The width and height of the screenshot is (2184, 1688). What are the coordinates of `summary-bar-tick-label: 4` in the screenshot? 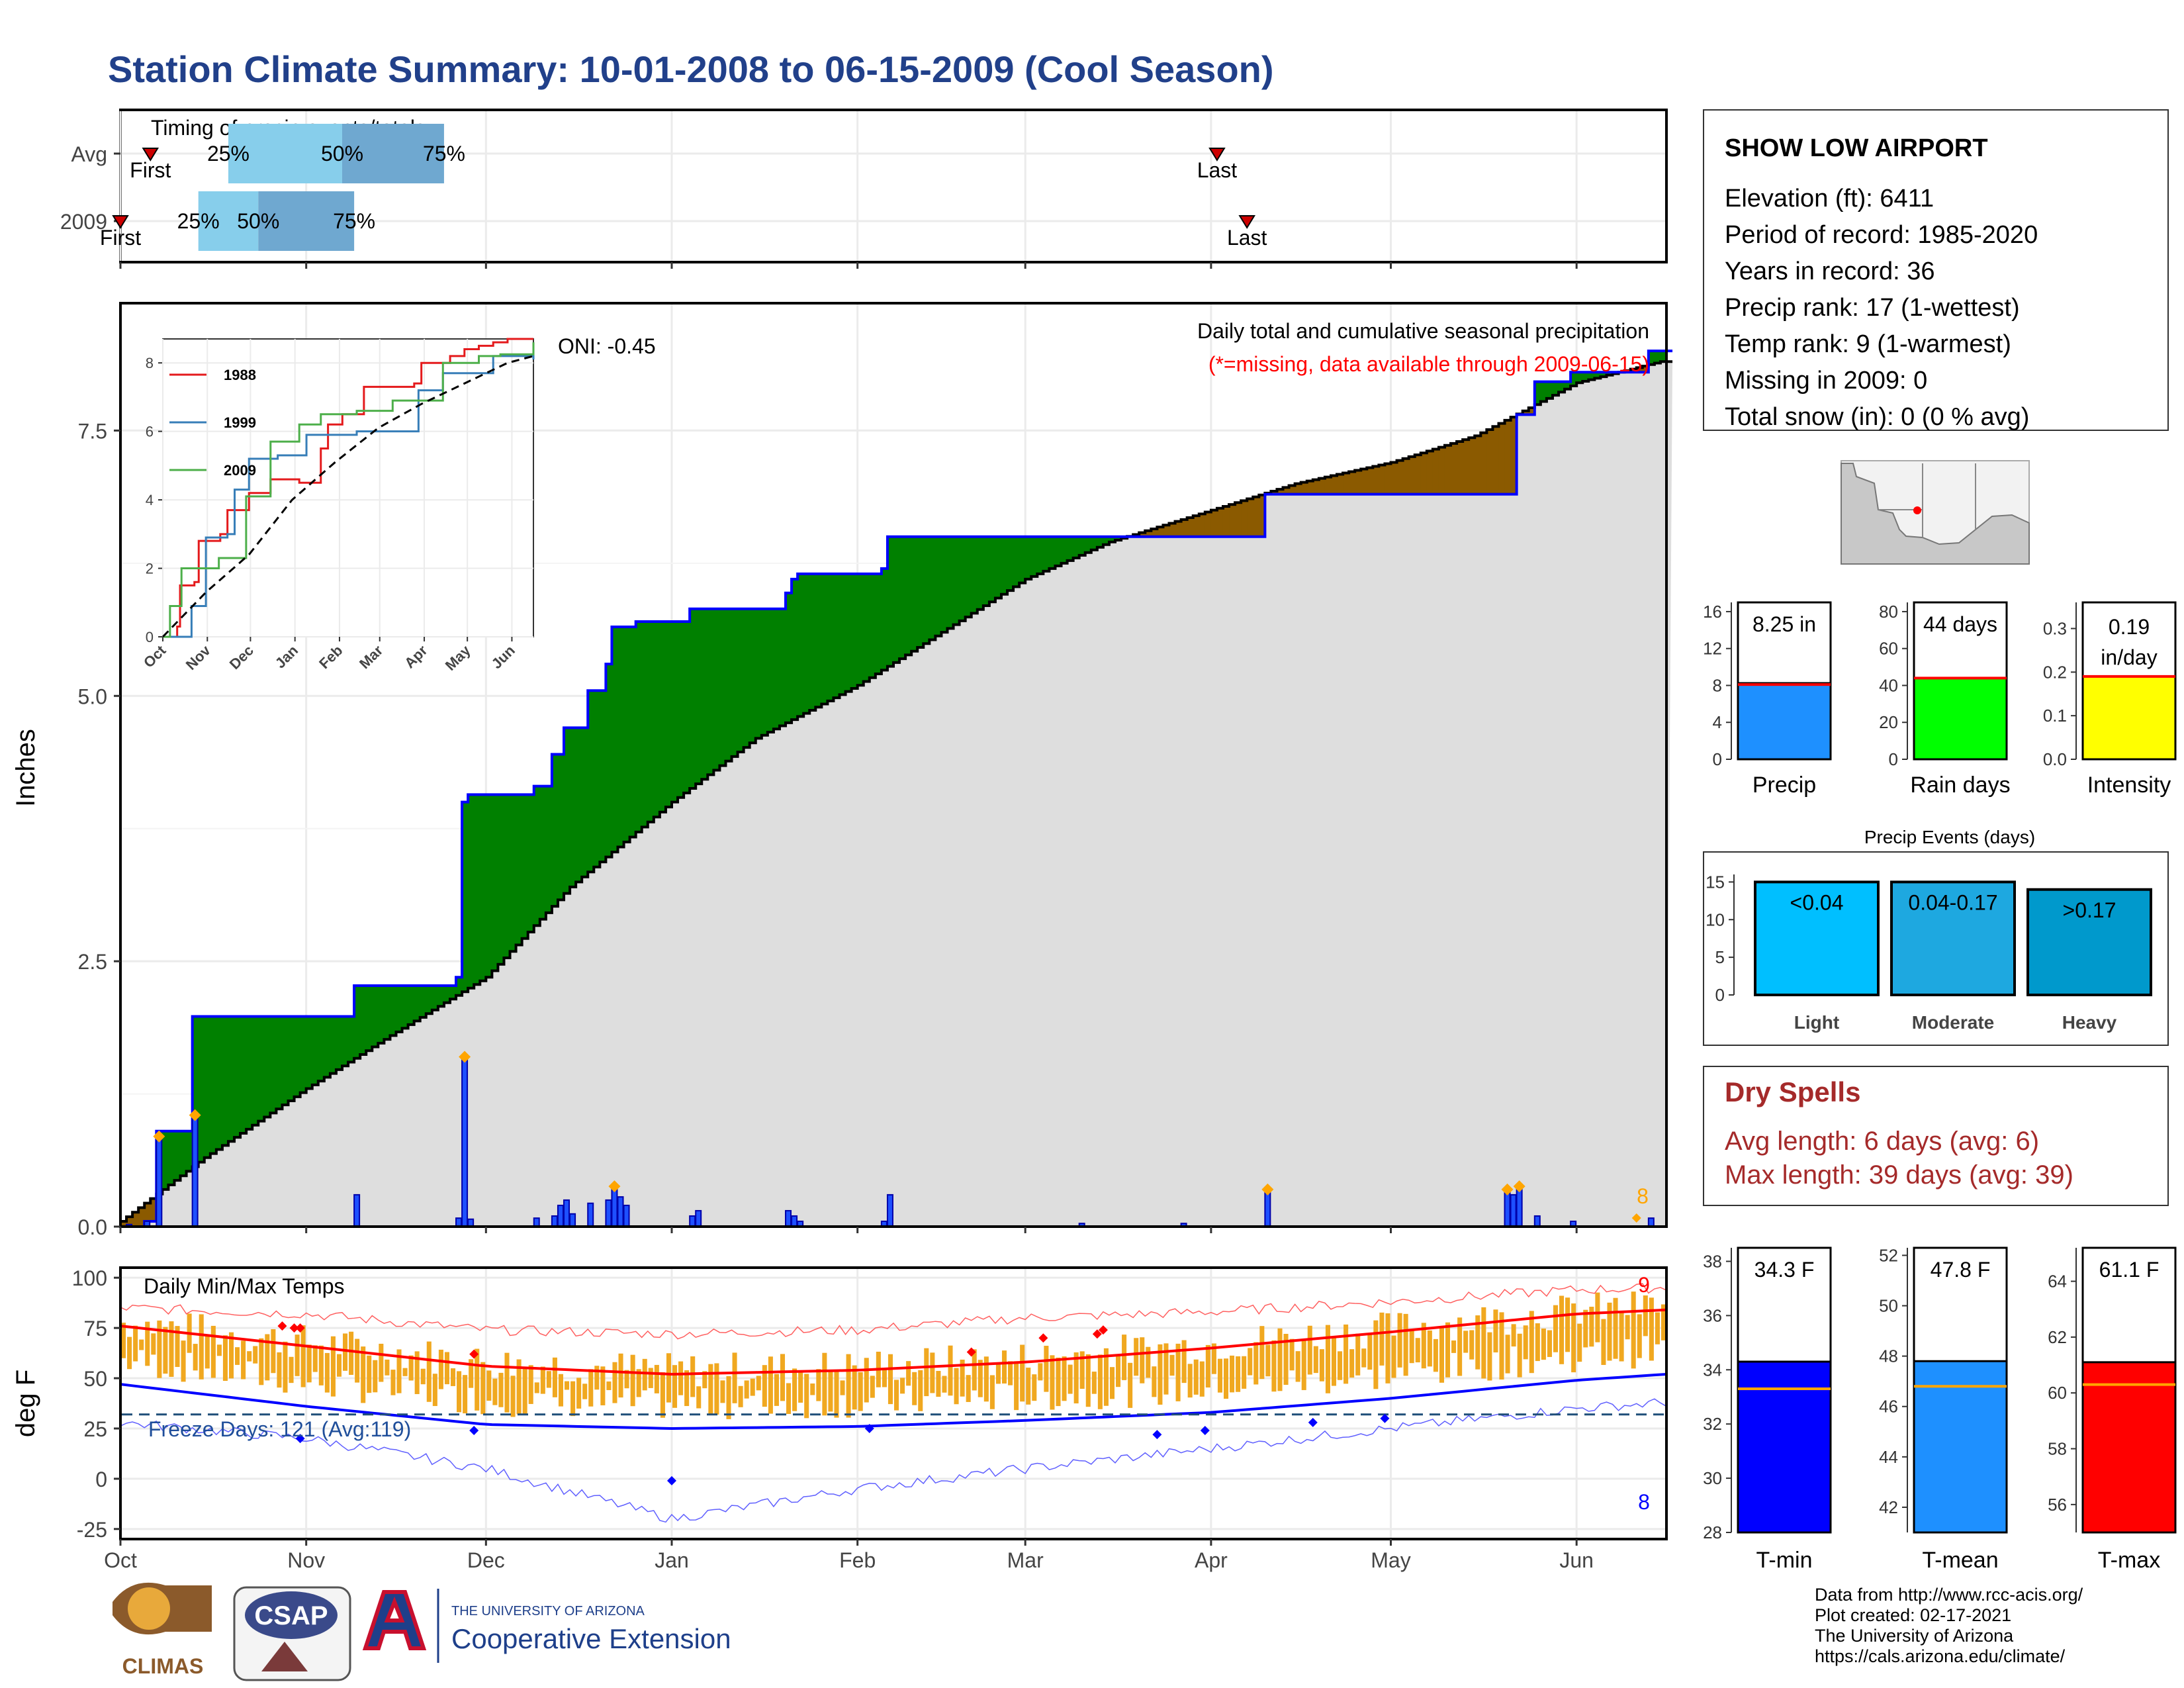 It's located at (1718, 722).